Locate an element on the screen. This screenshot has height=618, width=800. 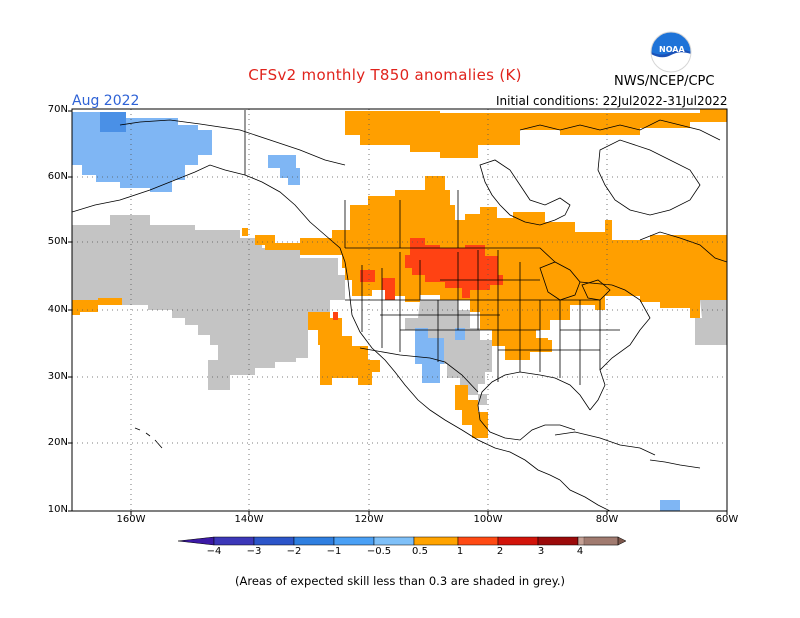
lon-label: 140W is located at coordinates (249, 519).